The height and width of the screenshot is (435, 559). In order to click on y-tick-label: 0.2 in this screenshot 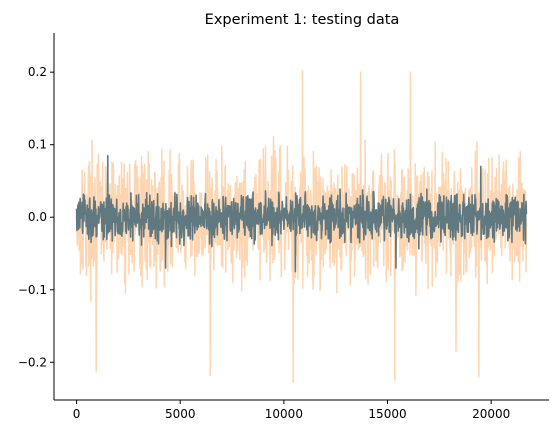, I will do `click(37, 72)`.